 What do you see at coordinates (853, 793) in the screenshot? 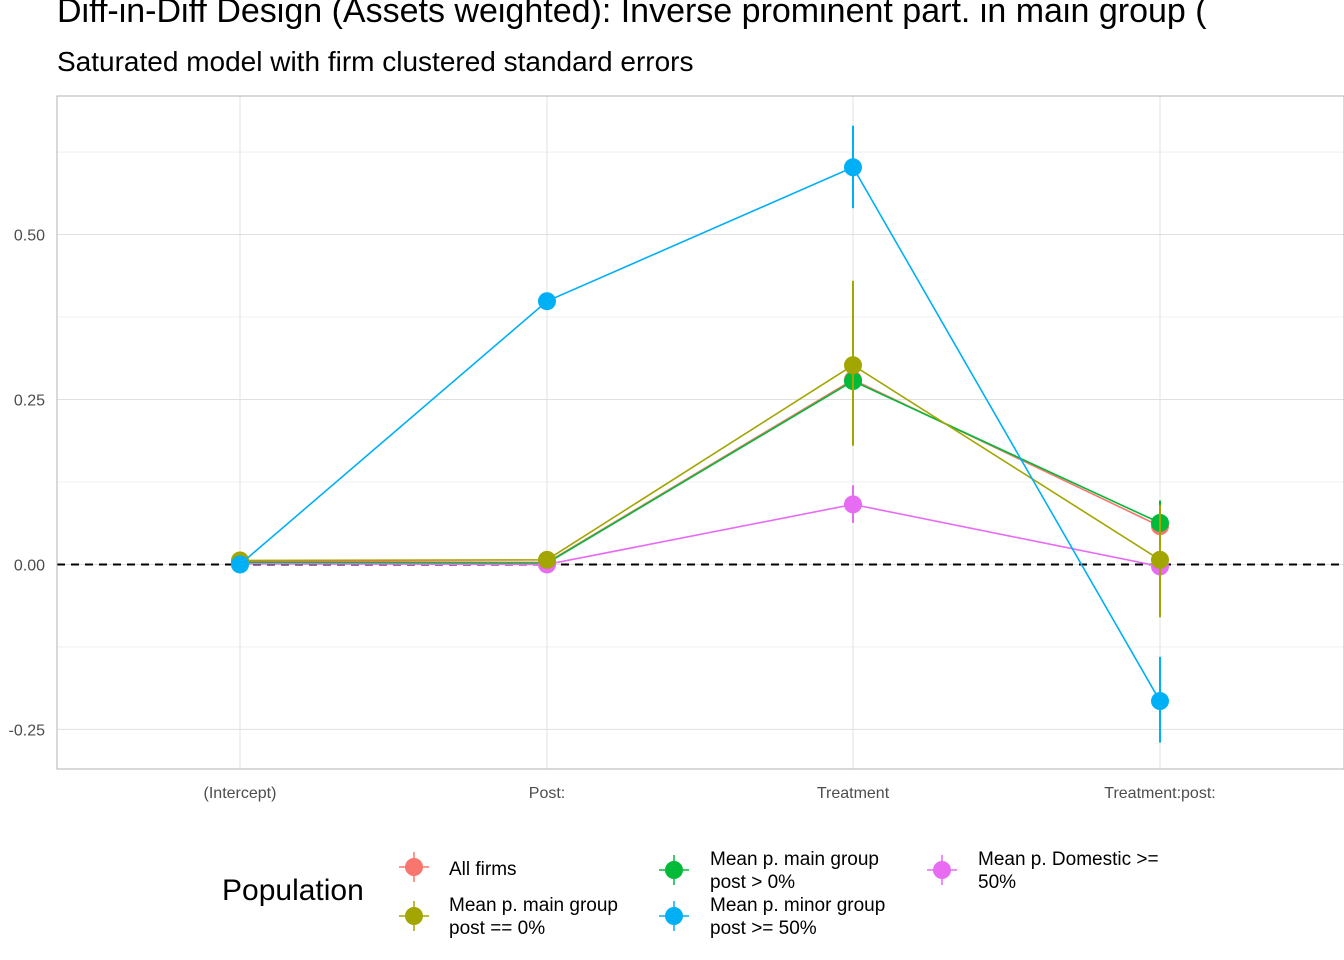
I see `x-tick-label: Treatment` at bounding box center [853, 793].